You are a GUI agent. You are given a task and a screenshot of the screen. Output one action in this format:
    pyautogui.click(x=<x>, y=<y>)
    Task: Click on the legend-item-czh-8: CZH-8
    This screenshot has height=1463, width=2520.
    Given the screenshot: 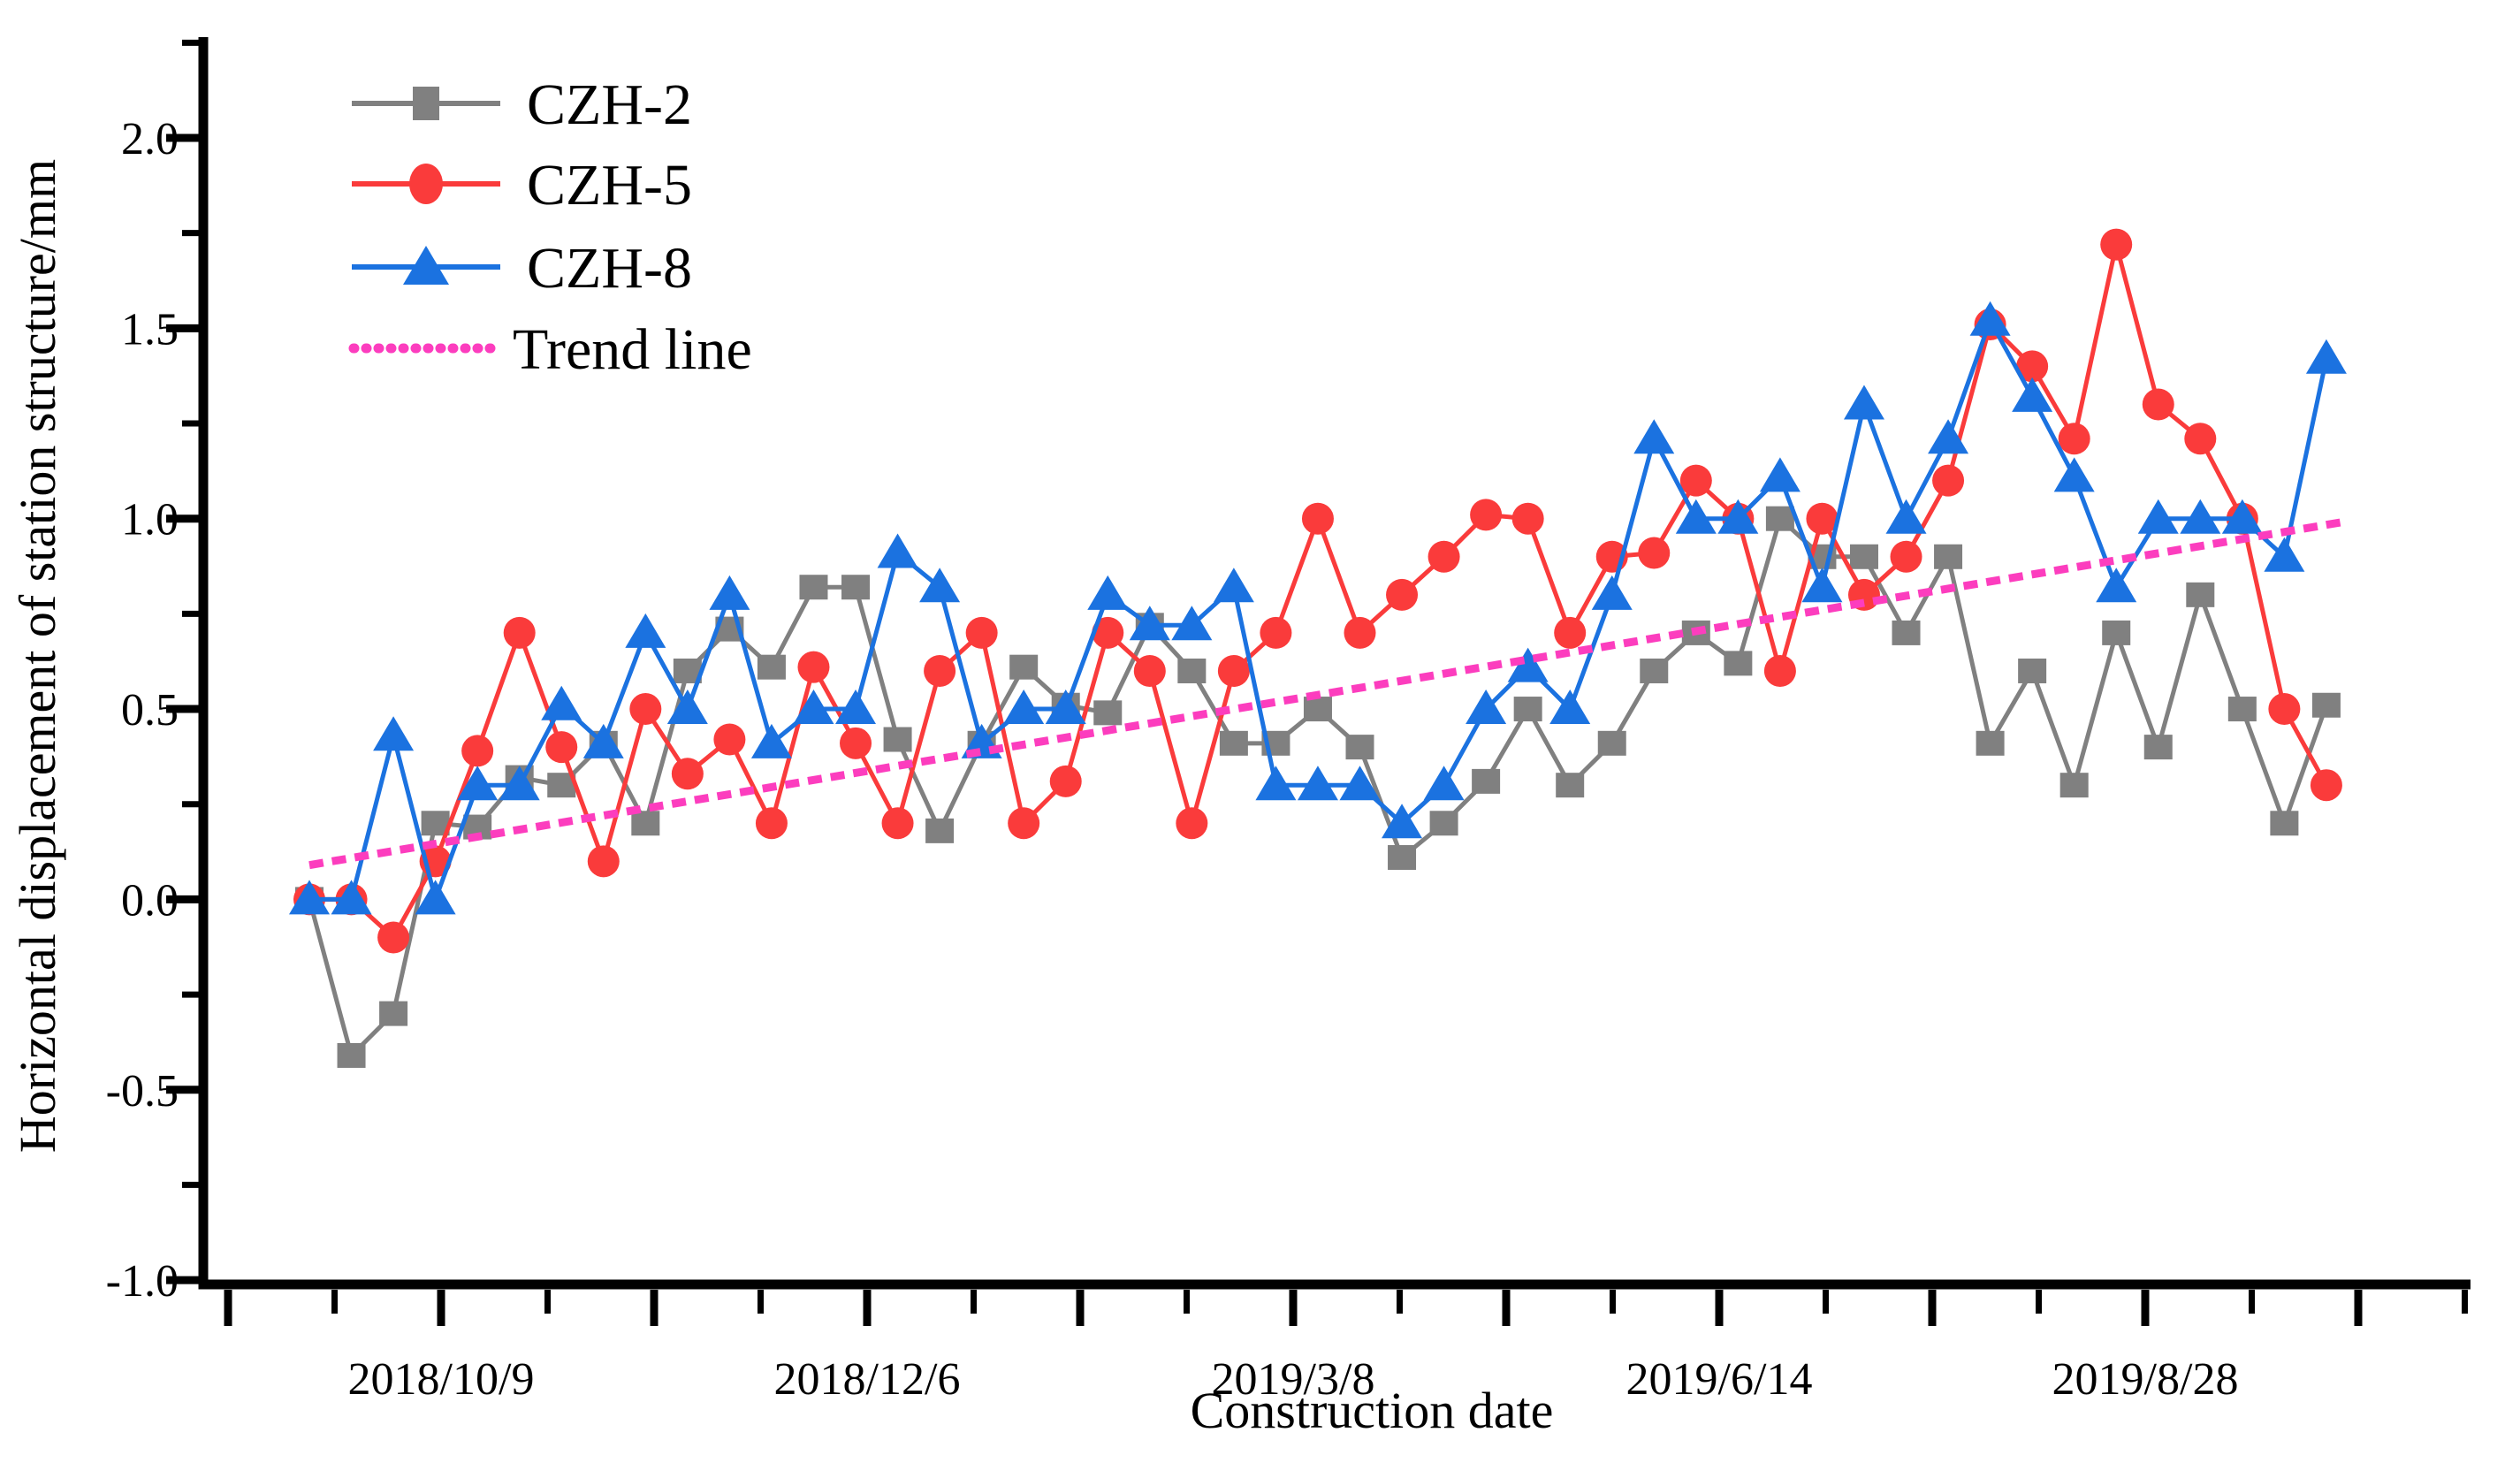 What is the action you would take?
    pyautogui.click(x=522, y=268)
    